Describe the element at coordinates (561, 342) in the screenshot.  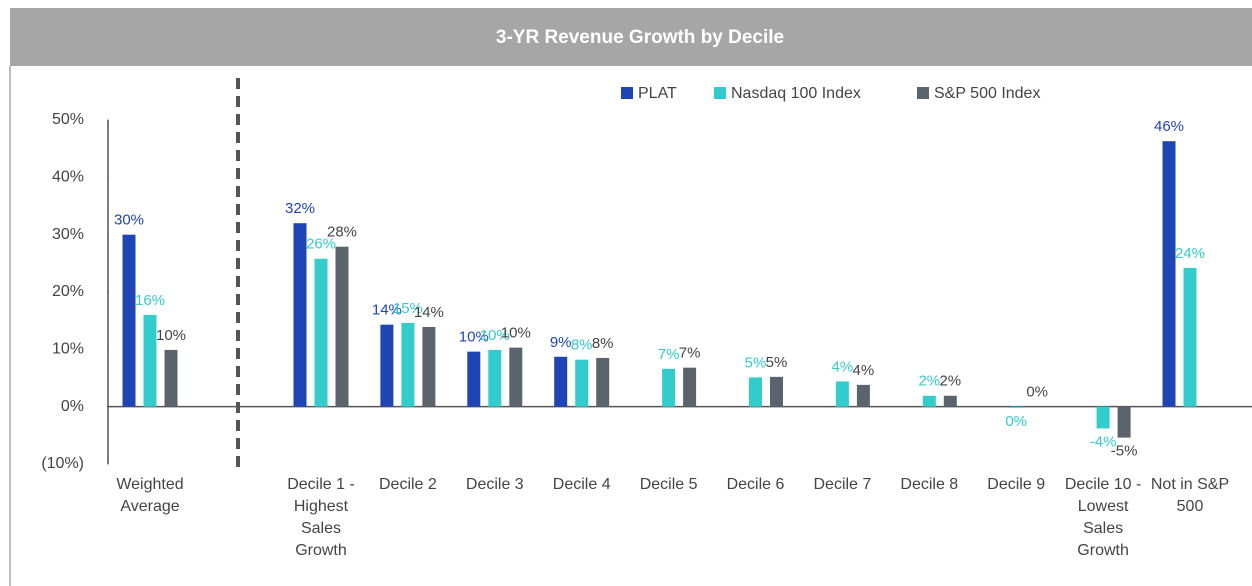
I see `value-label: 9%` at that location.